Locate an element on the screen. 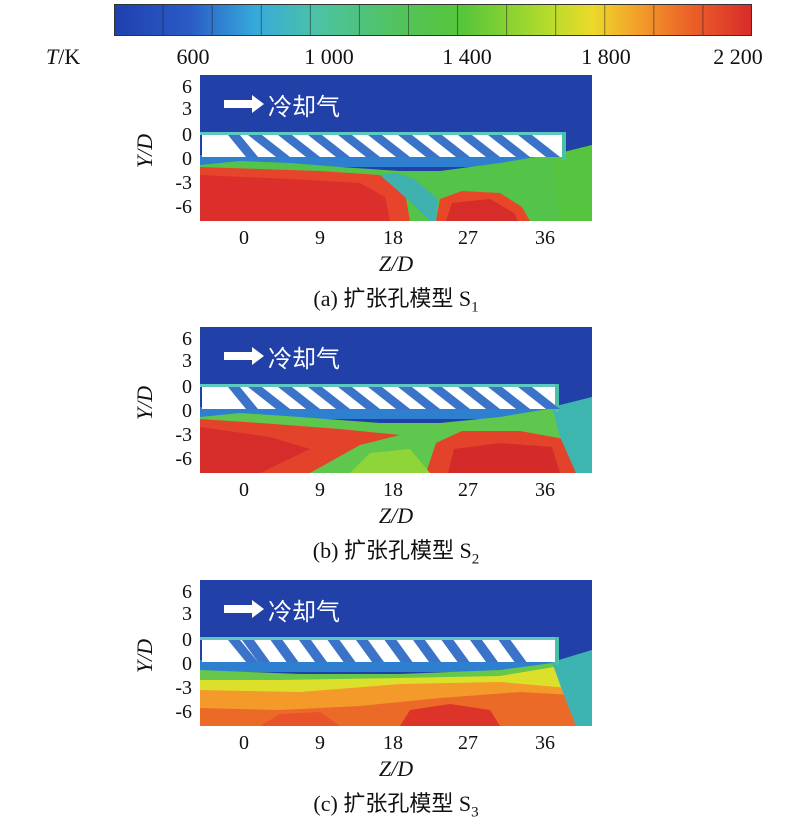 The image size is (800, 840). colorbar is located at coordinates (433, 20).